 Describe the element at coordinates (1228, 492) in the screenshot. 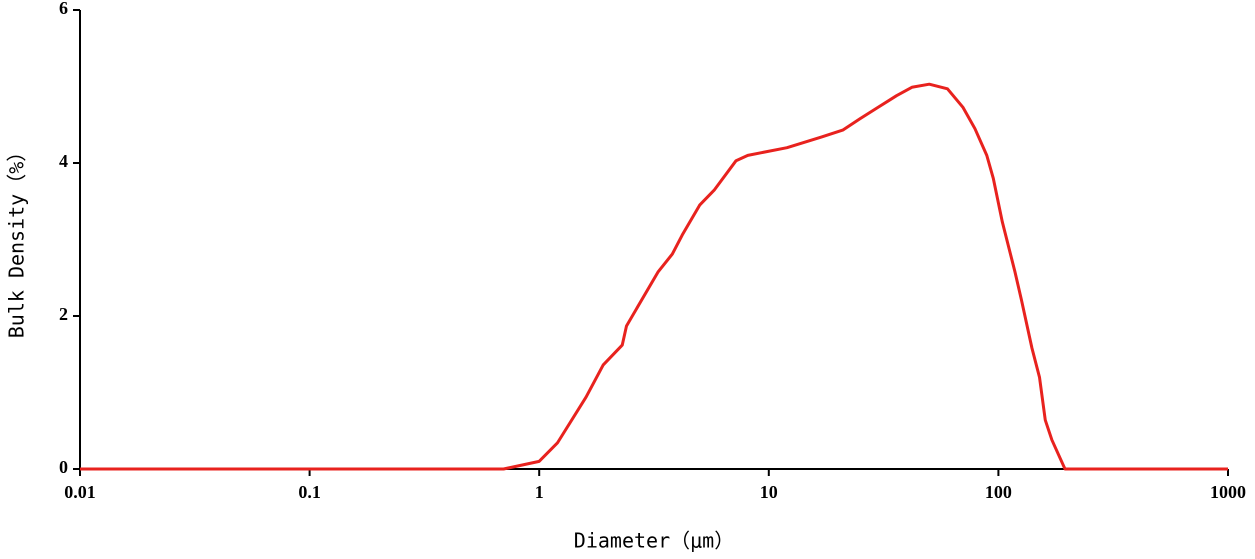

I see `x-tick-label: 1000` at that location.